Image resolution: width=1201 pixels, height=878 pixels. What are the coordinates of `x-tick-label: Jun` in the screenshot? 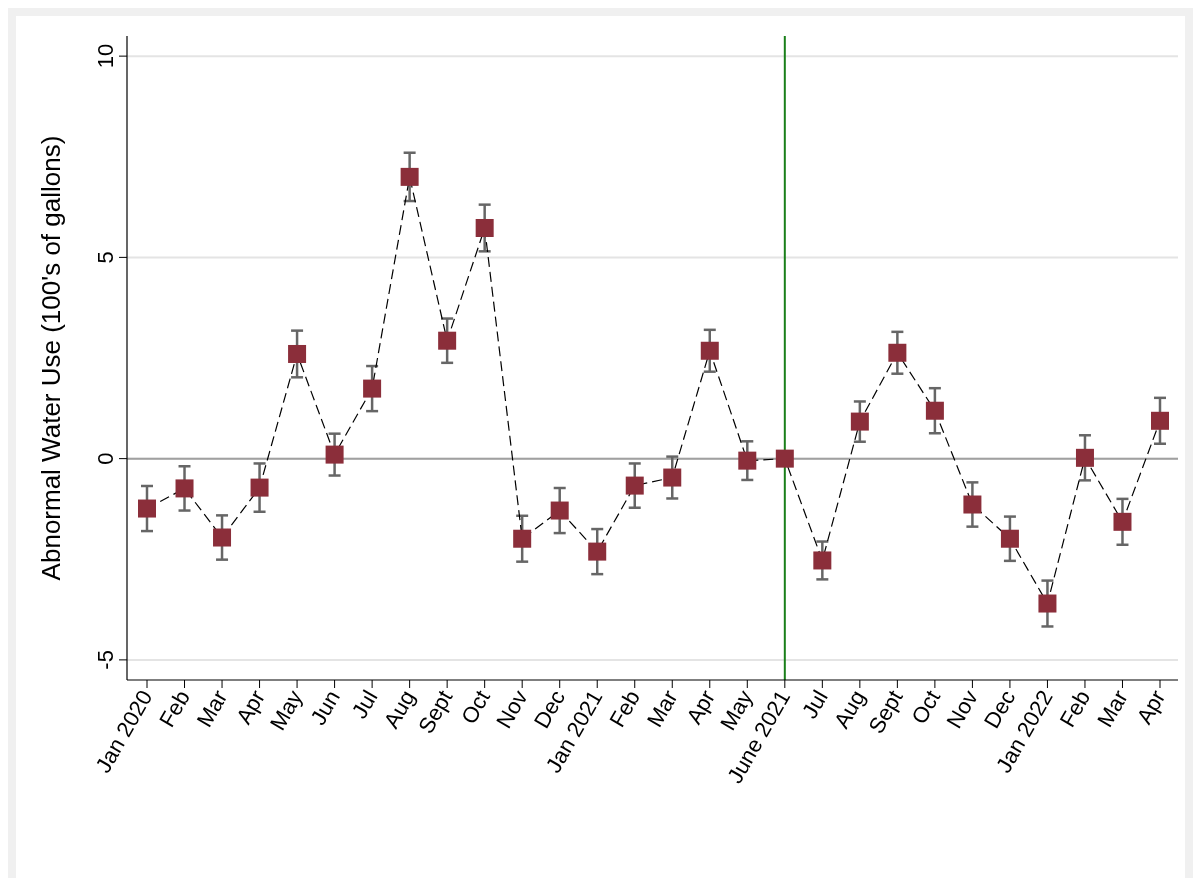 It's located at (325, 708).